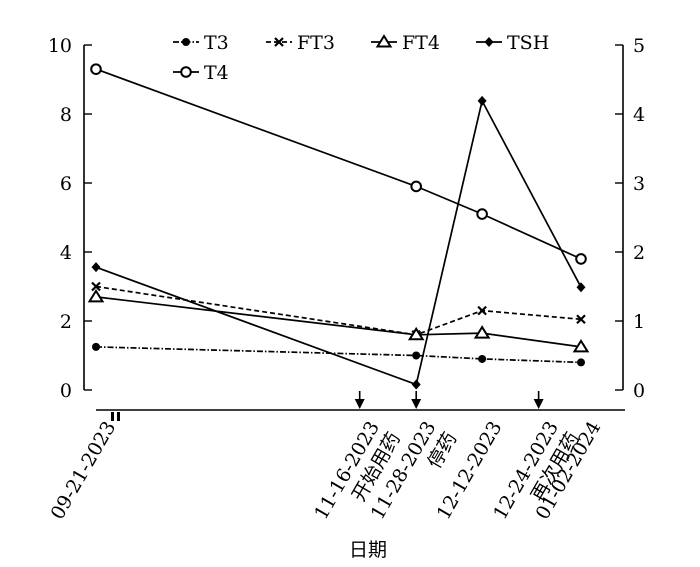 The width and height of the screenshot is (700, 567). I want to click on legend-item-ft4: FT4, so click(405, 43).